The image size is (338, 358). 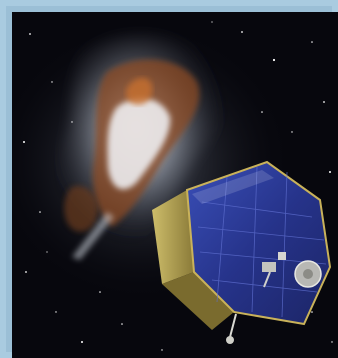 I want to click on probe-tip, so click(x=230, y=340).